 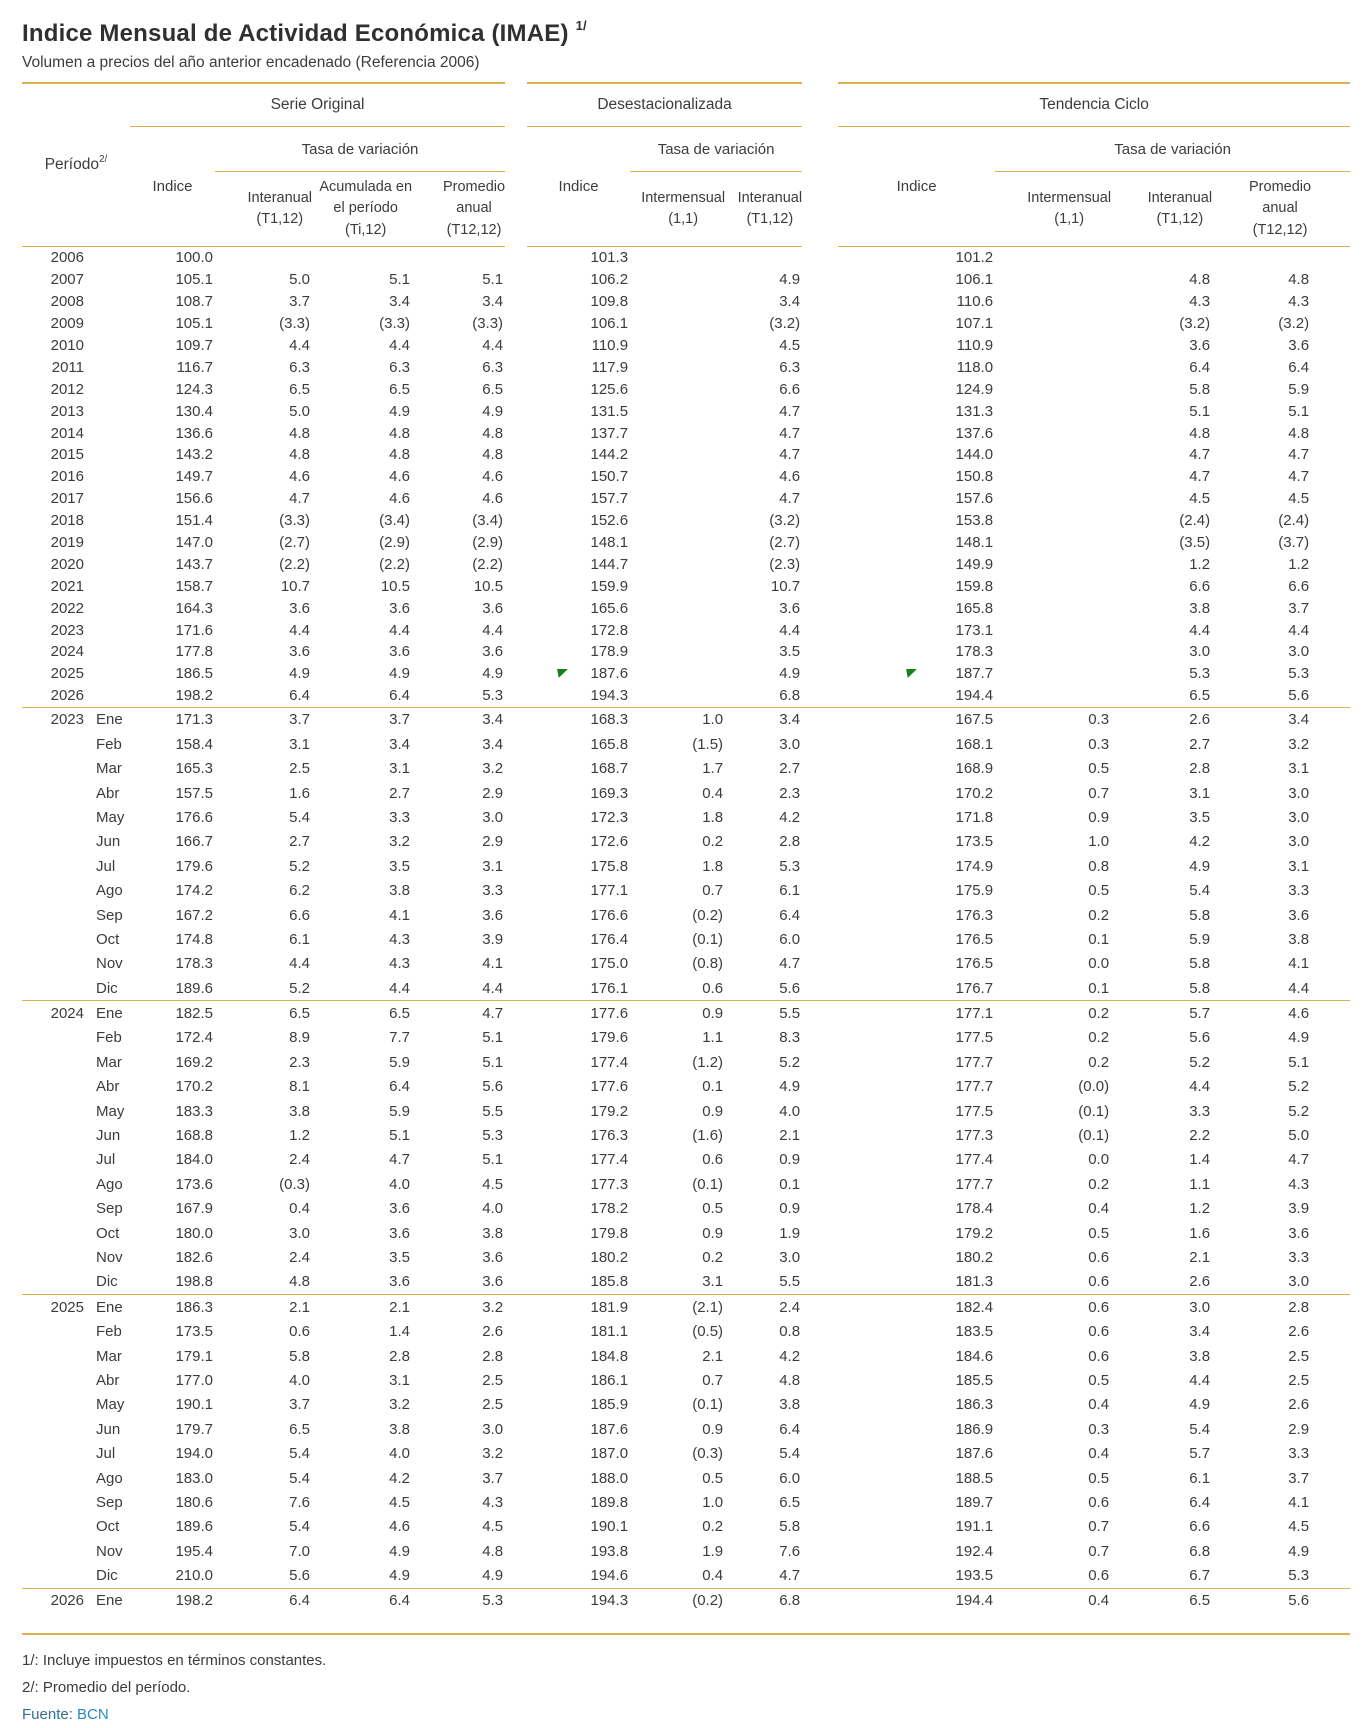 I want to click on cell-value: 0.6, so click(x=300, y=1332).